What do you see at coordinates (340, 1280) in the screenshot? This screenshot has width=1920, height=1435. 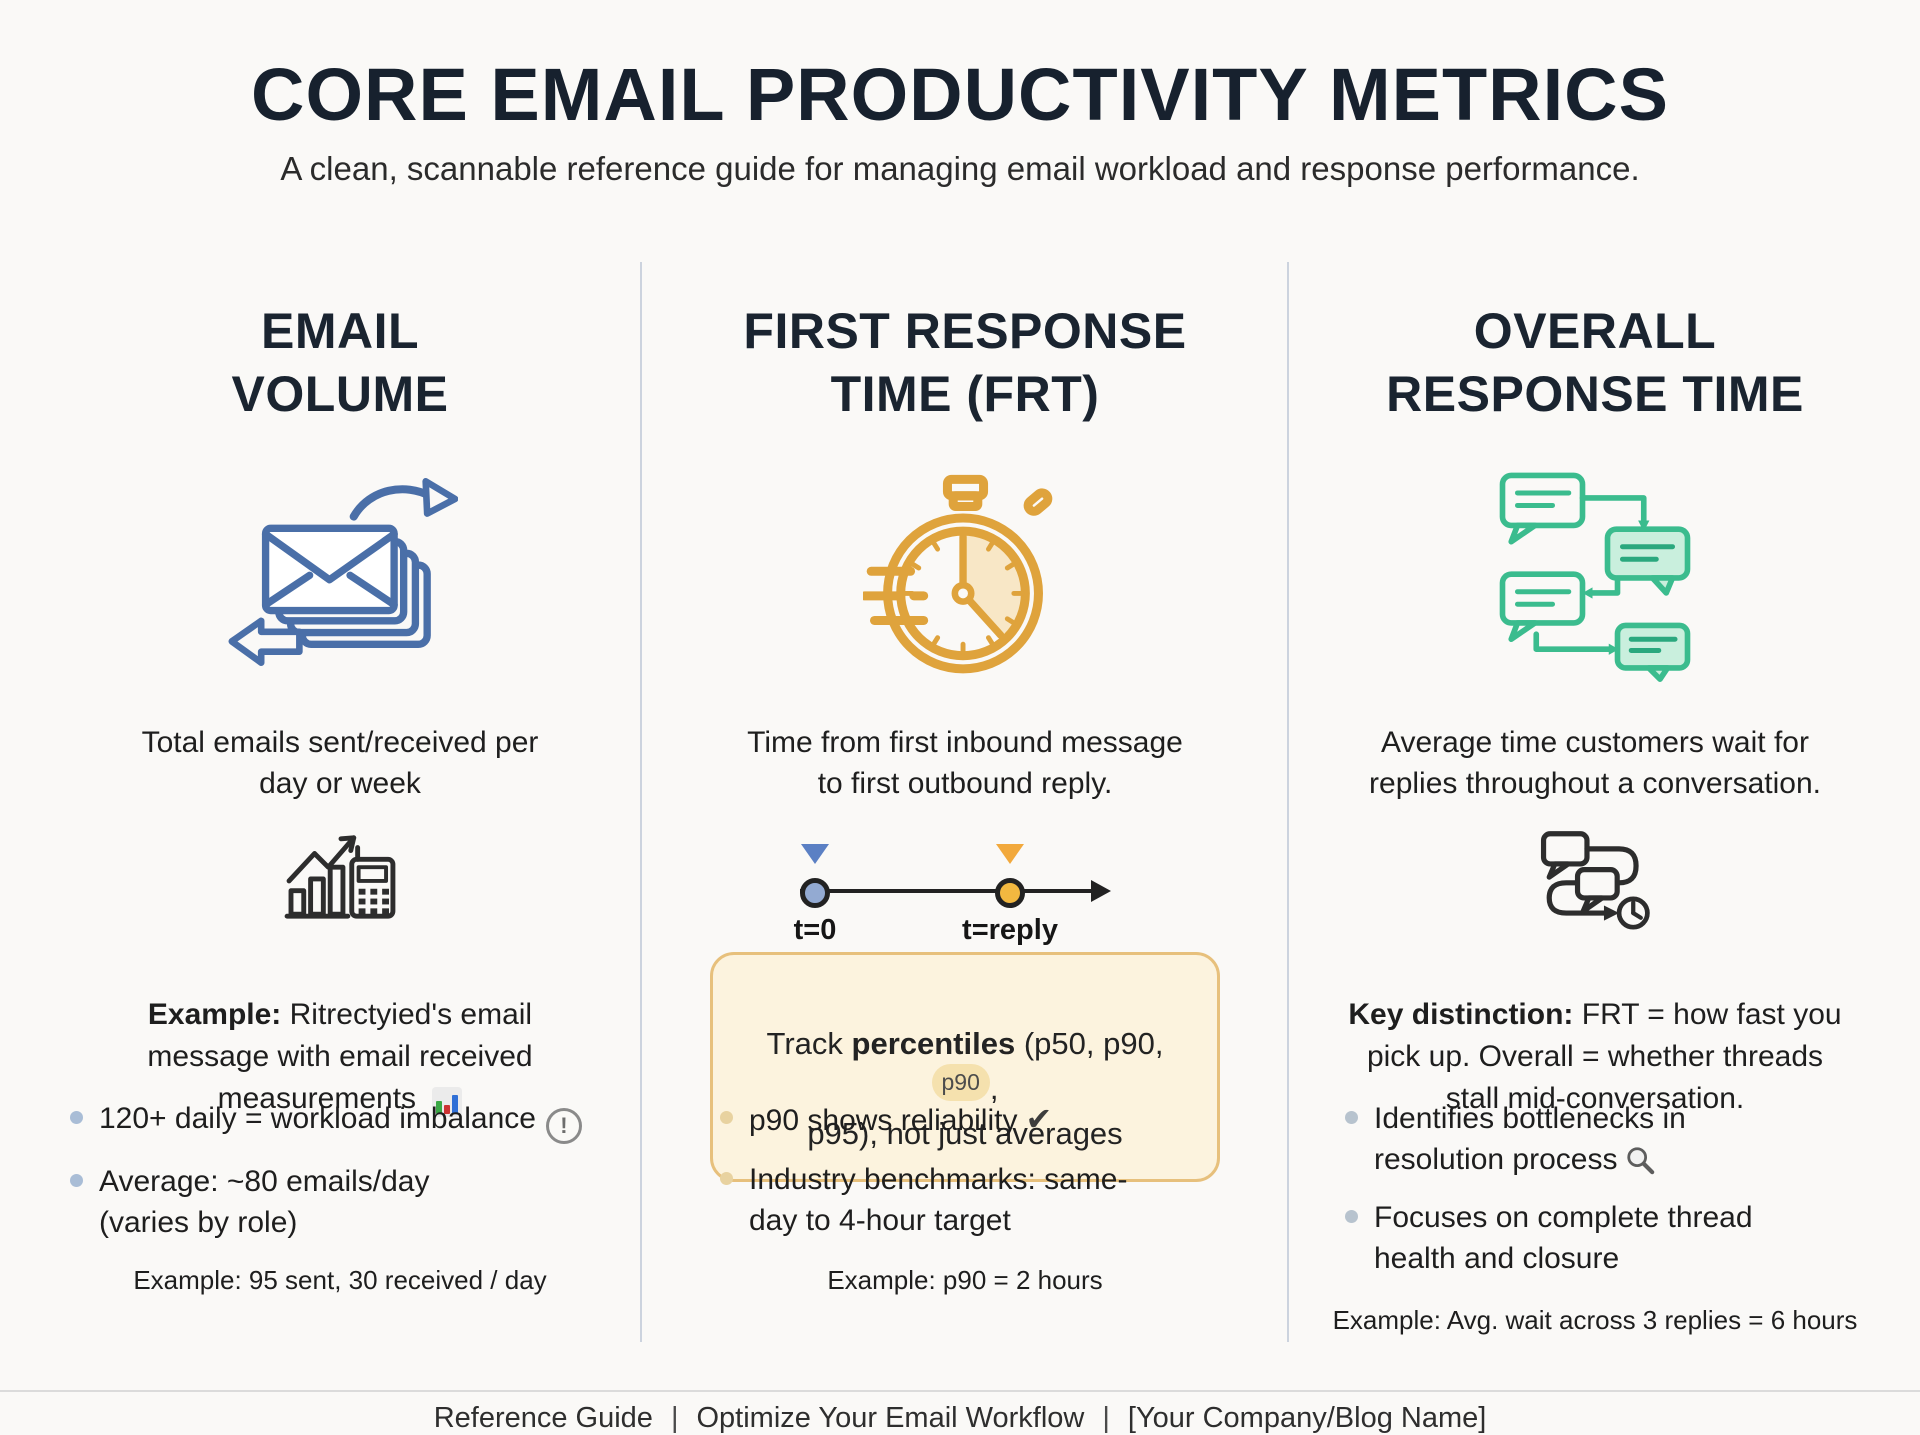 I see `column-footnote: Example: 95 sent, 30 received / day` at bounding box center [340, 1280].